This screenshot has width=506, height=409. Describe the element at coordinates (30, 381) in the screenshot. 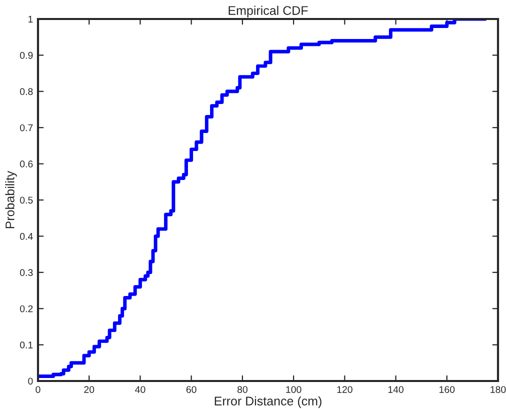

I see `y-tick-label: 0` at that location.